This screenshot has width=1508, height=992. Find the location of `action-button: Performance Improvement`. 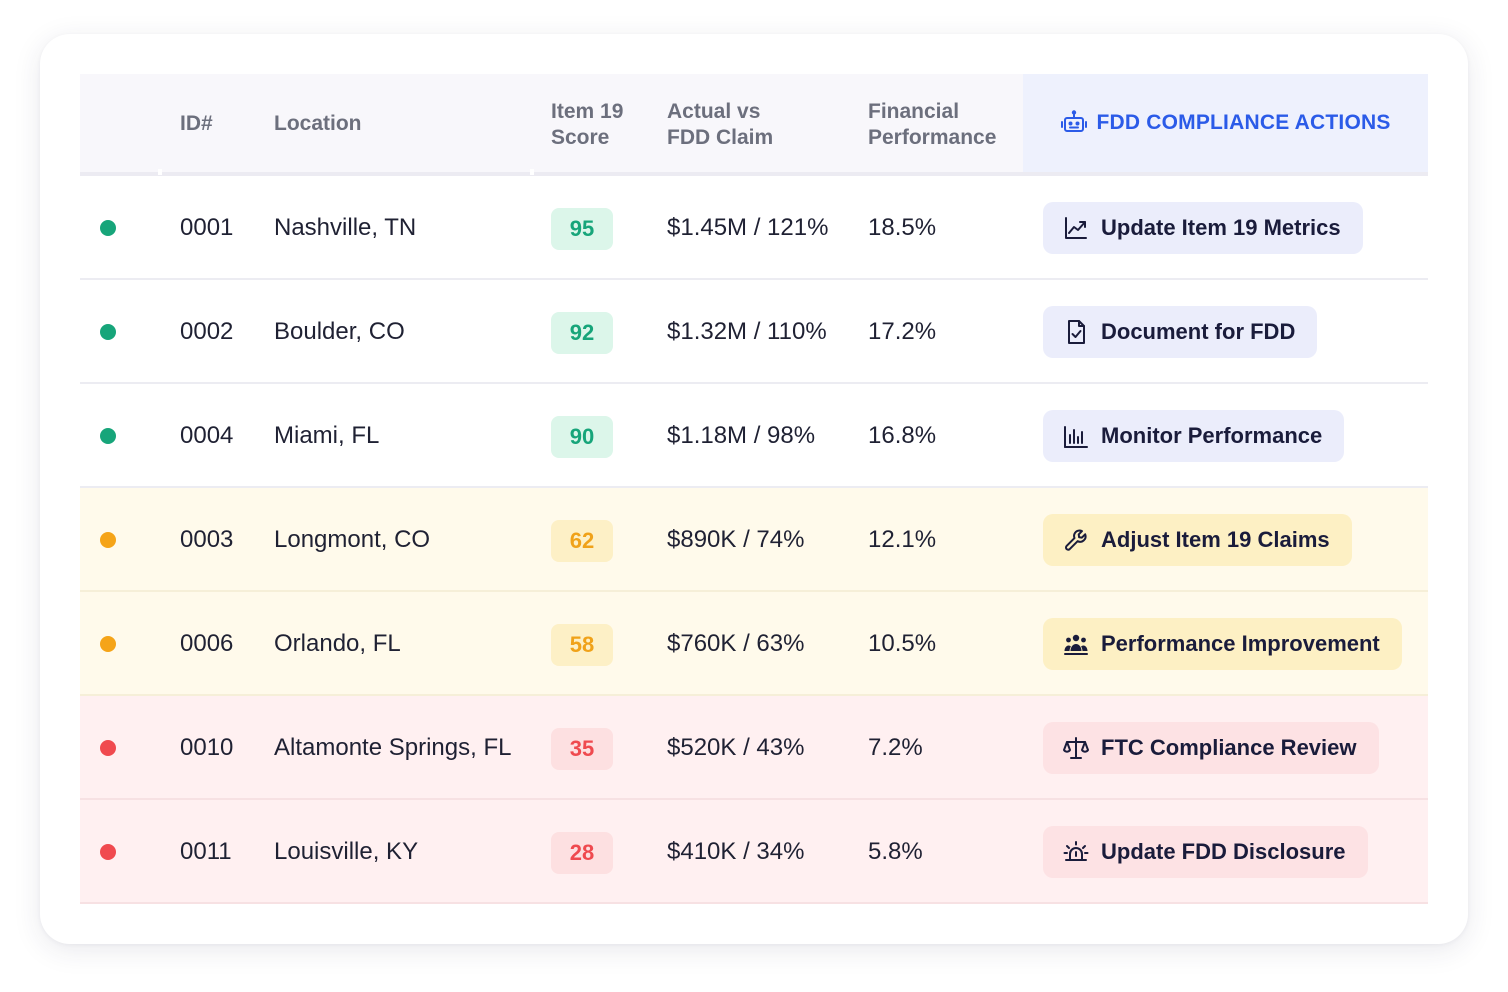

action-button: Performance Improvement is located at coordinates (1222, 644).